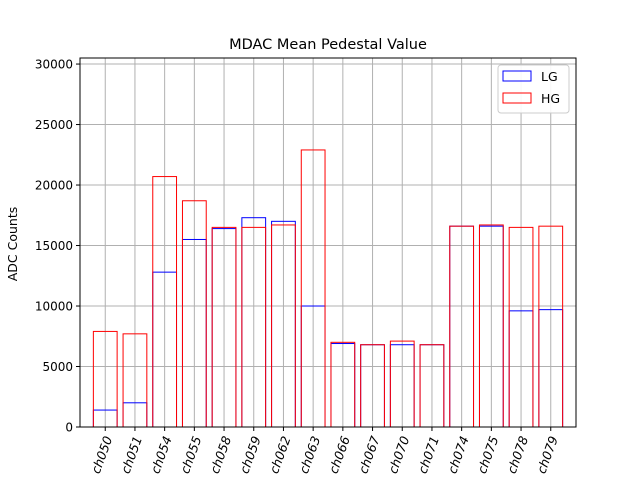 The width and height of the screenshot is (640, 484). I want to click on x-tick-label: ch062, so click(279, 454).